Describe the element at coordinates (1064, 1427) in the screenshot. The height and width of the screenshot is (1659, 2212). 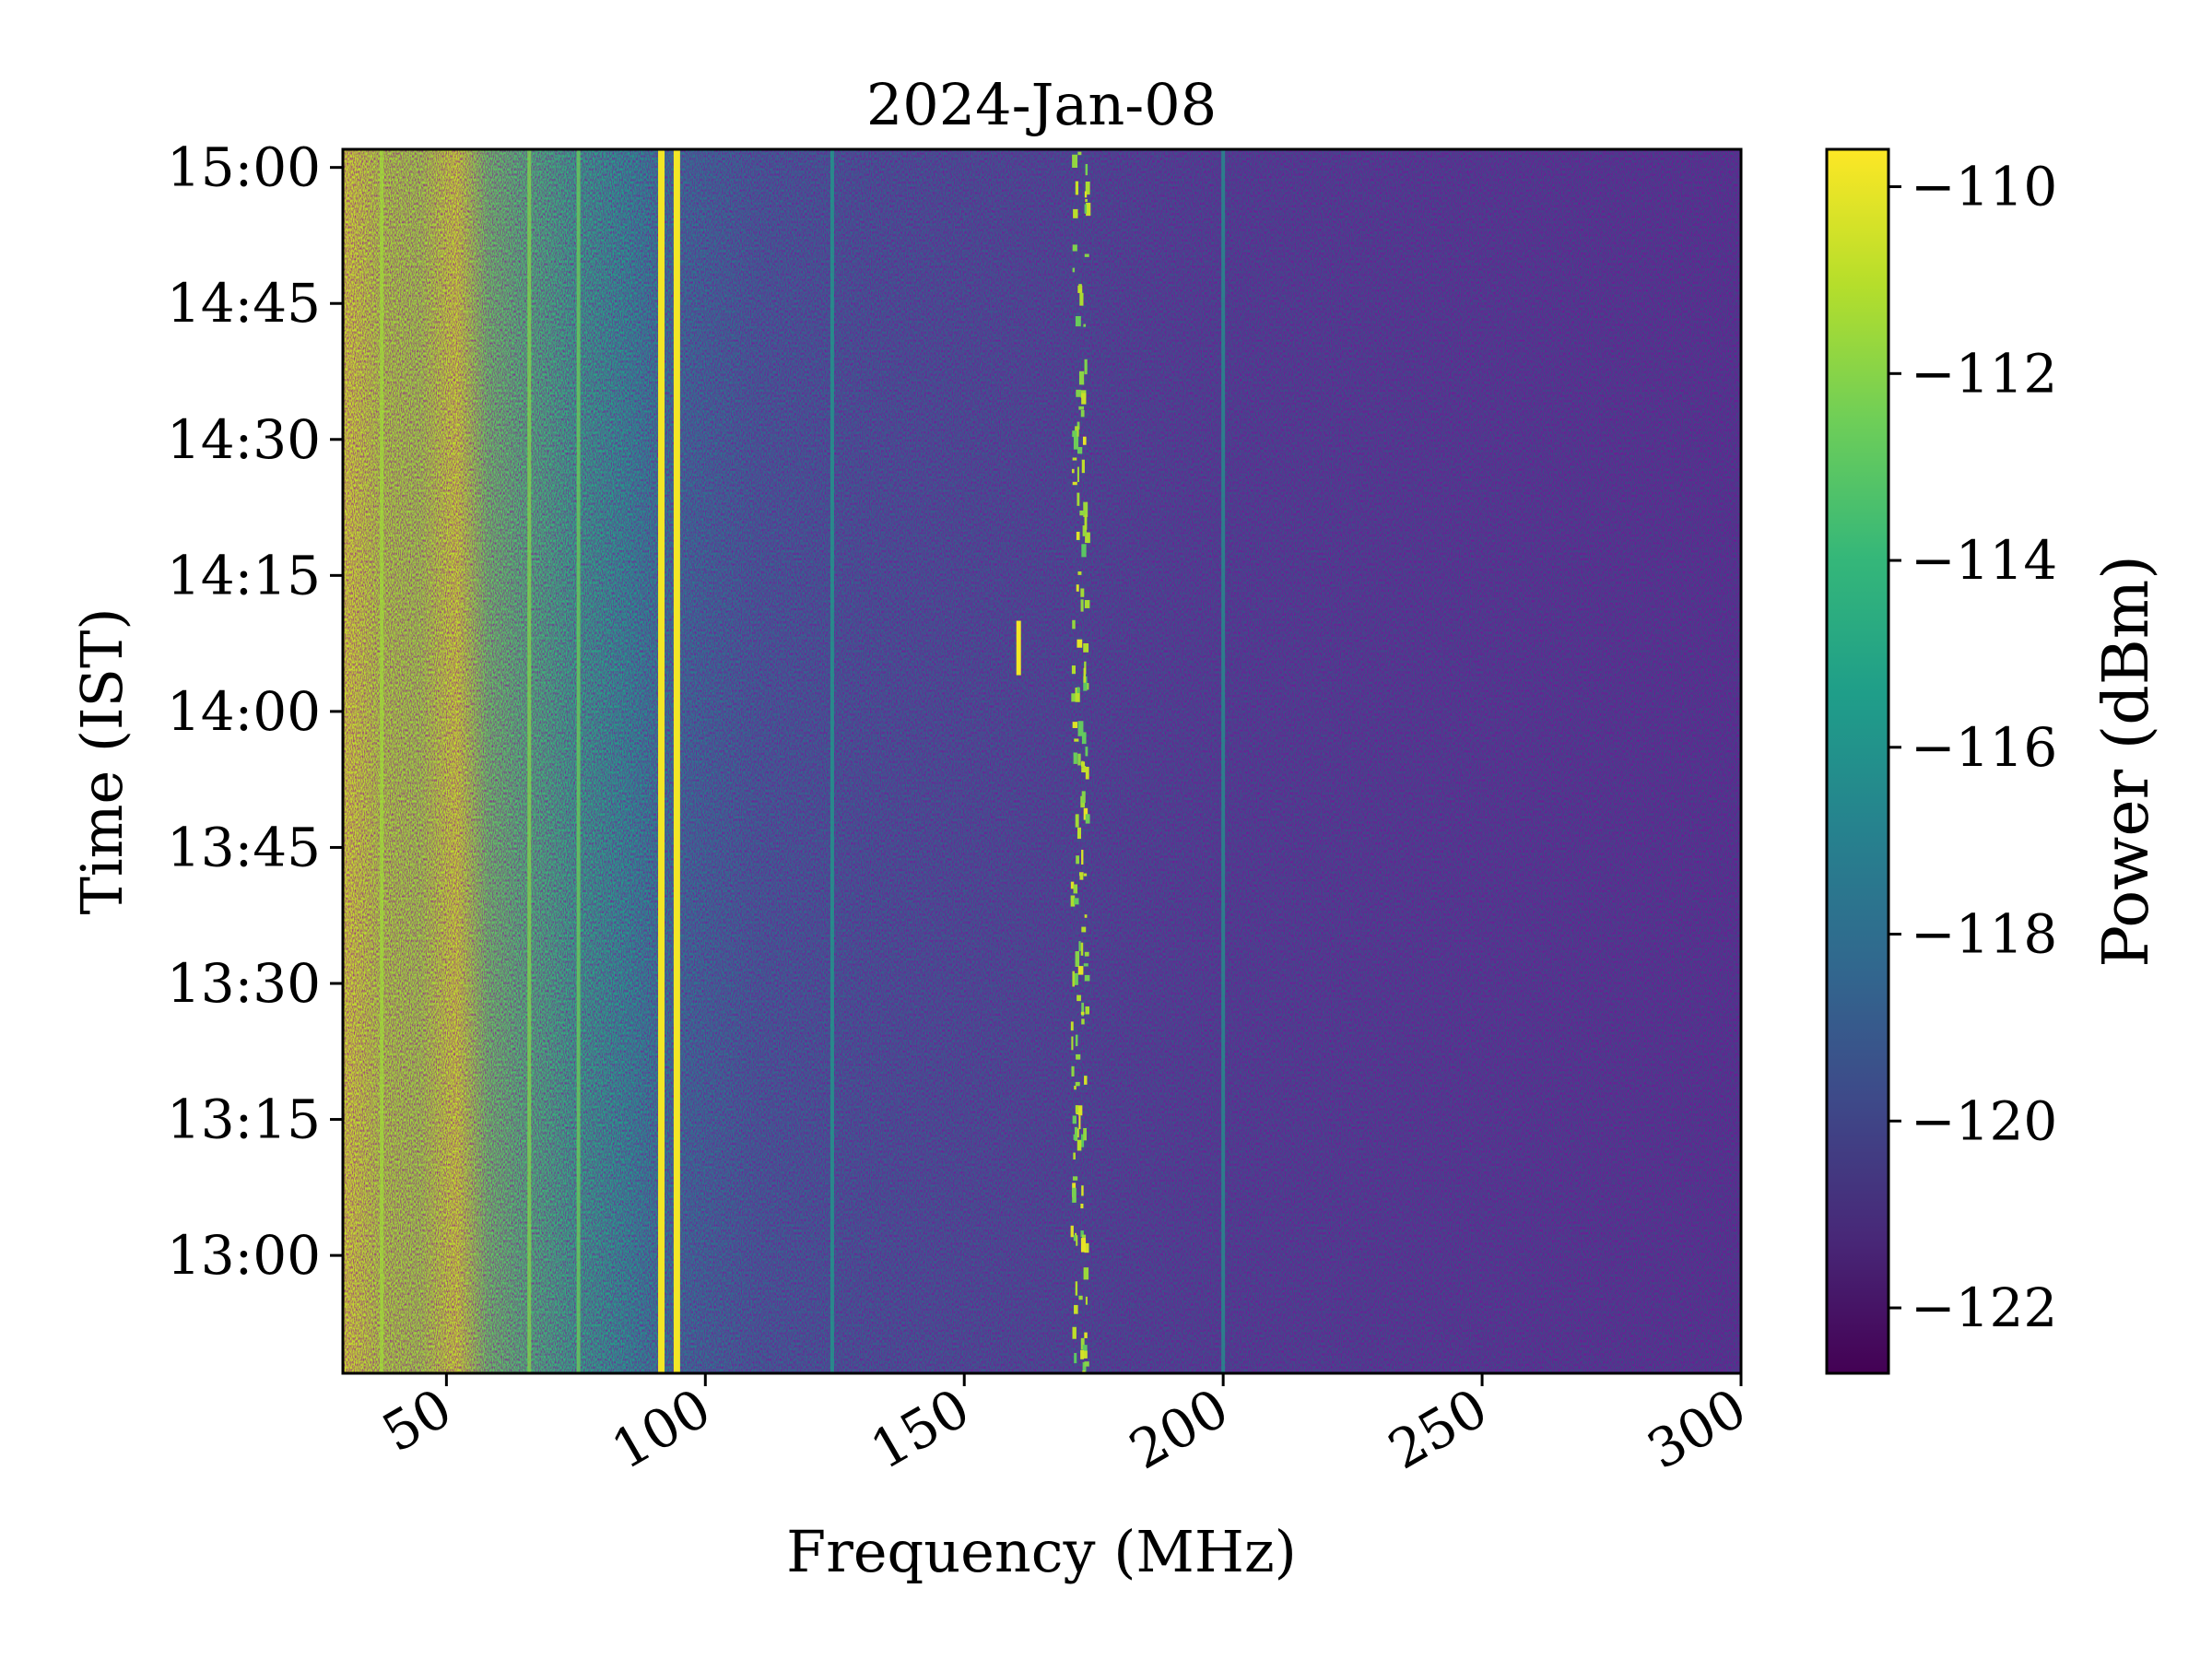
I see `x-axis: 50 100 150 200 250 300` at that location.